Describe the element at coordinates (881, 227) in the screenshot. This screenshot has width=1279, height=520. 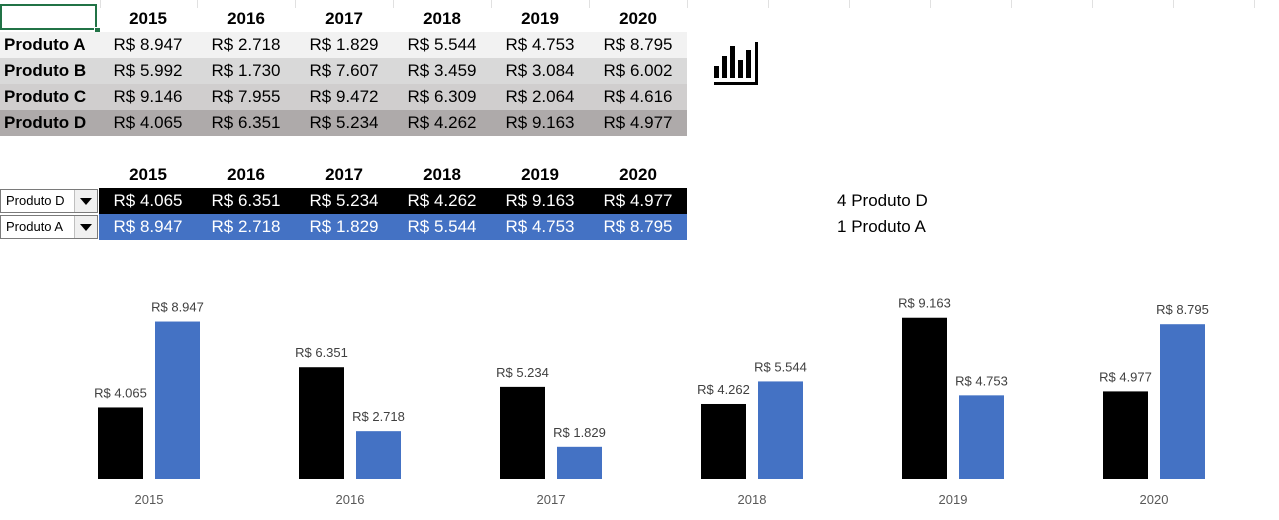
I see `selected-index-line: 1 Produto A` at that location.